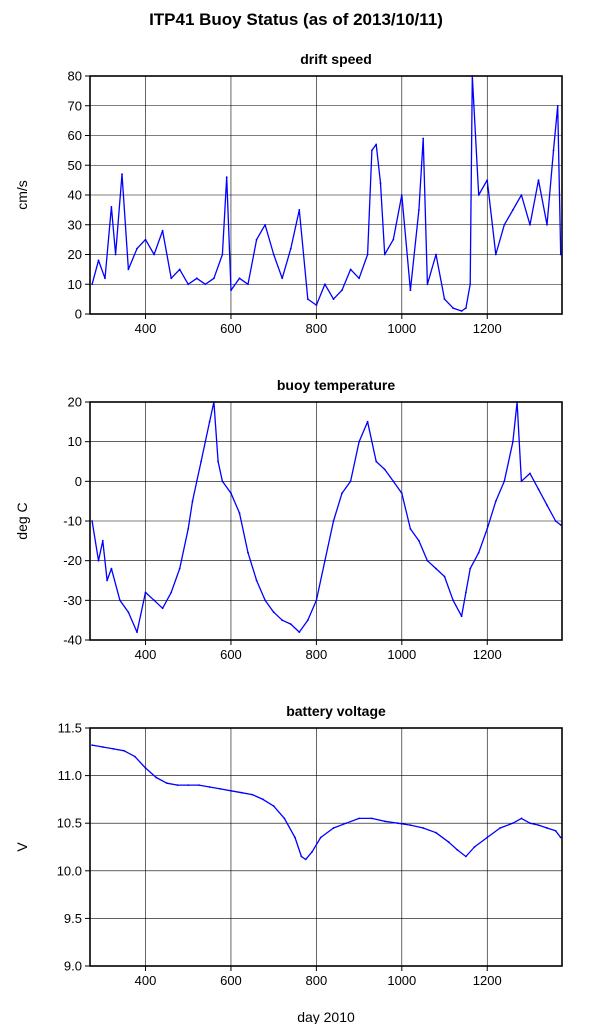 The width and height of the screenshot is (592, 1024). What do you see at coordinates (75, 135) in the screenshot?
I see `y-tick-label: 60` at bounding box center [75, 135].